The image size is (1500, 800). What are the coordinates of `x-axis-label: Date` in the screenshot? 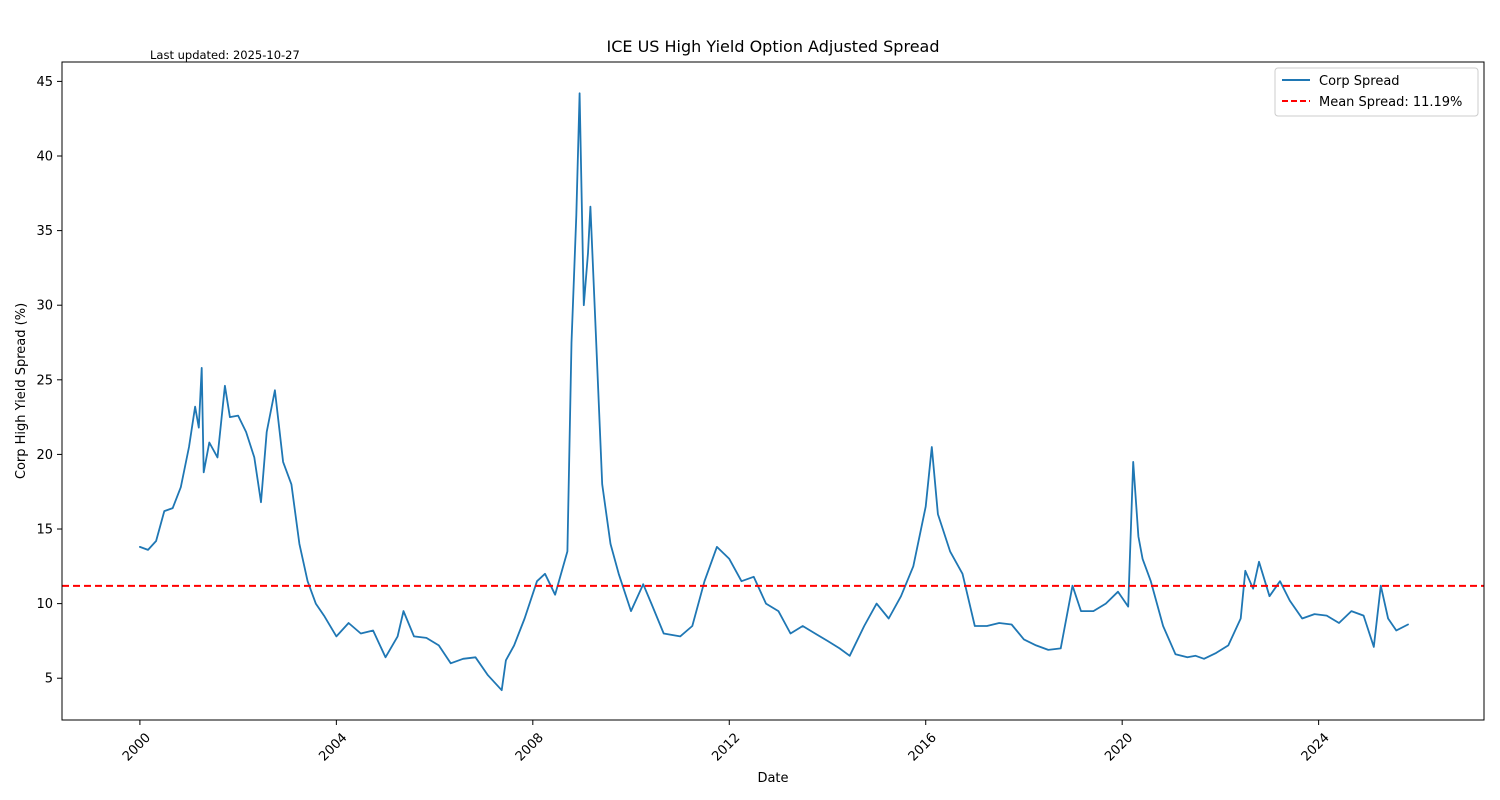 It's located at (772, 778).